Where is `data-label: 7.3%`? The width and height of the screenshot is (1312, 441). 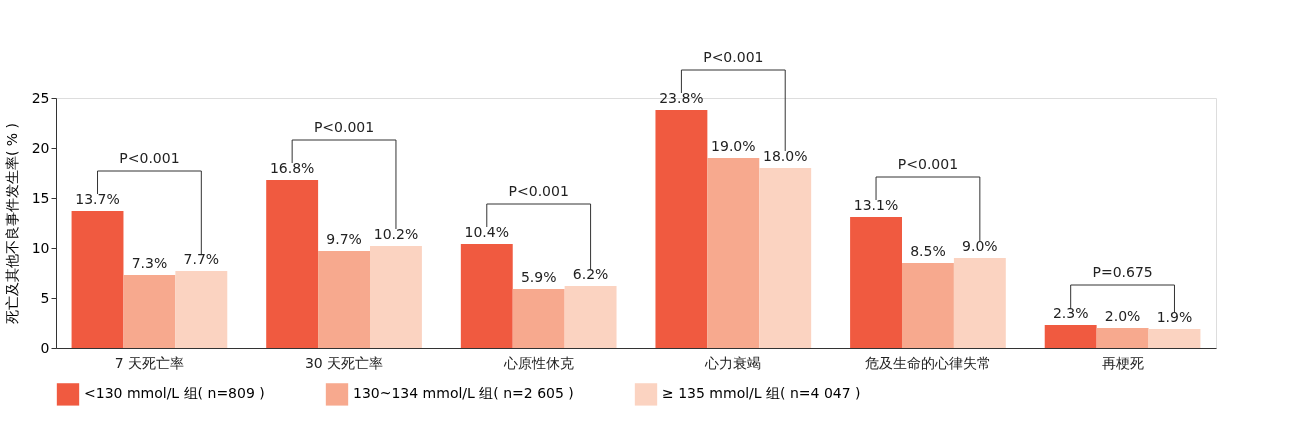 data-label: 7.3% is located at coordinates (149, 263).